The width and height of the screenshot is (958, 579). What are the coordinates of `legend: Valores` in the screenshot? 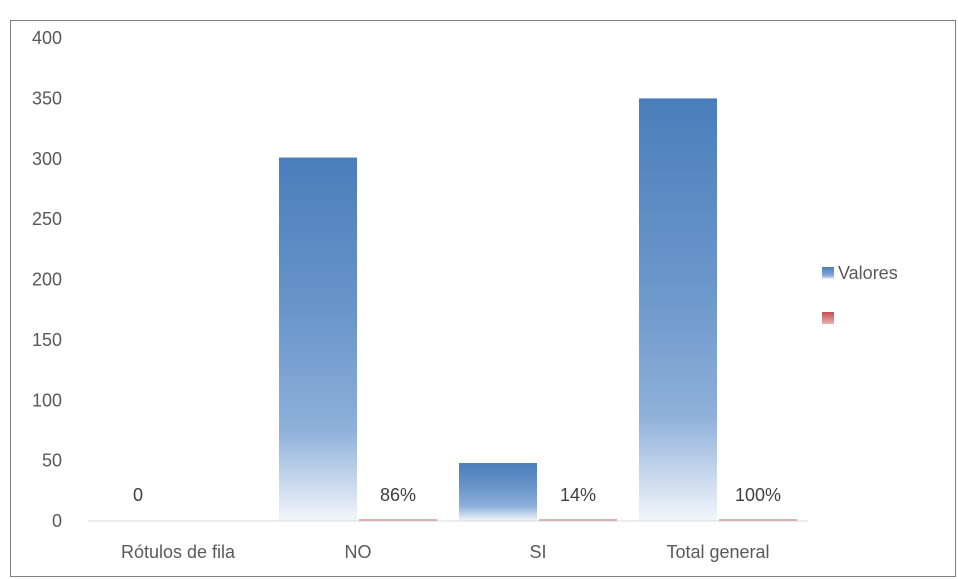 It's located at (860, 293).